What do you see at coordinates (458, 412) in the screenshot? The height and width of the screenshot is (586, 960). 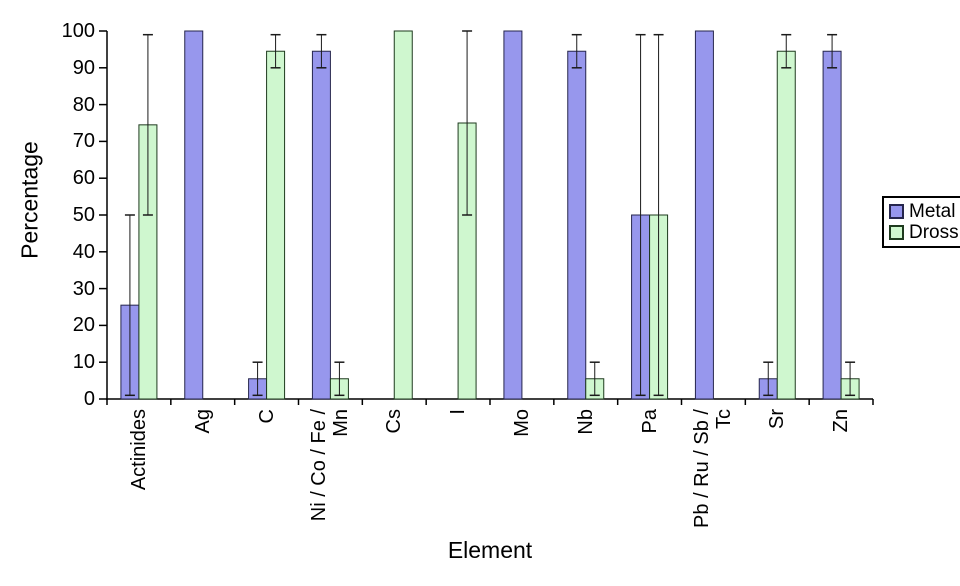 I see `x-category-label-i: I` at bounding box center [458, 412].